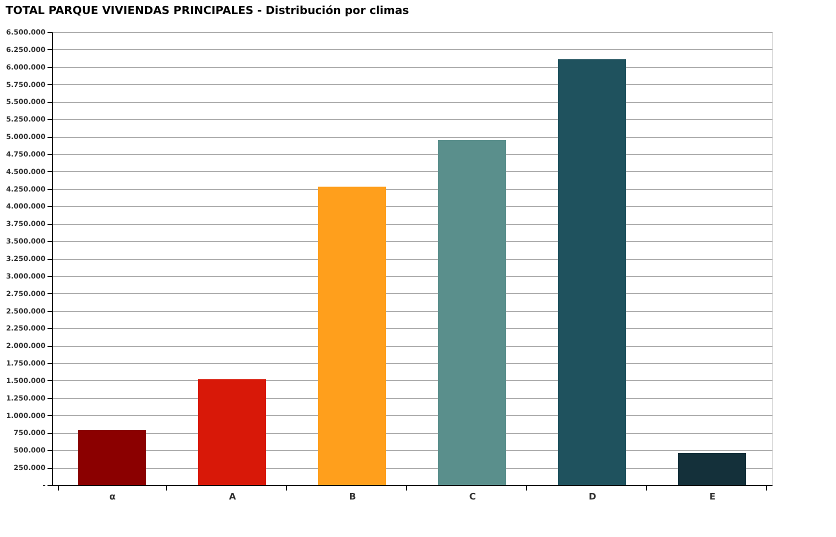  What do you see at coordinates (592, 497) in the screenshot?
I see `x-tick-label: D` at bounding box center [592, 497].